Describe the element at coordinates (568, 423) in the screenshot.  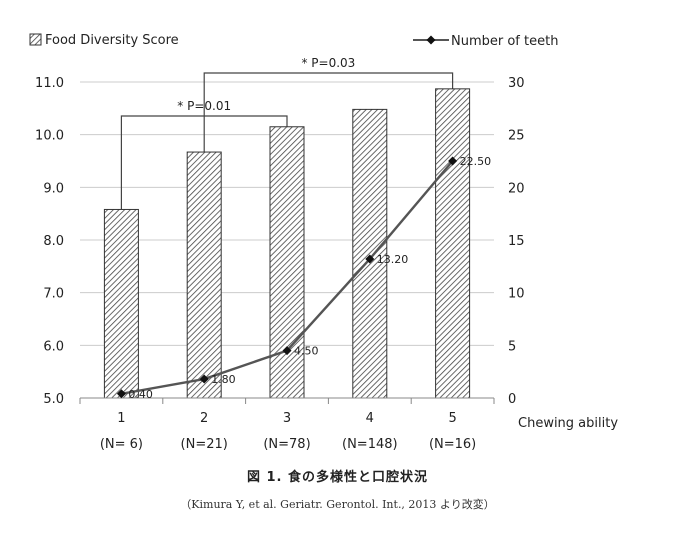
I see `x-axis-title: Chewing ability` at that location.